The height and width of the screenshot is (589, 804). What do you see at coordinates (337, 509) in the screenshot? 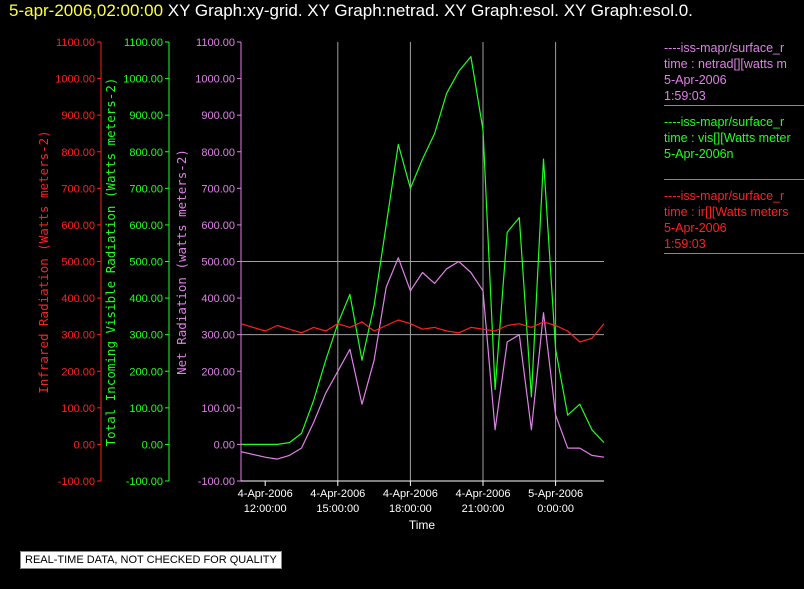
I see `x-tick-label-time: 15:00:00` at bounding box center [337, 509].